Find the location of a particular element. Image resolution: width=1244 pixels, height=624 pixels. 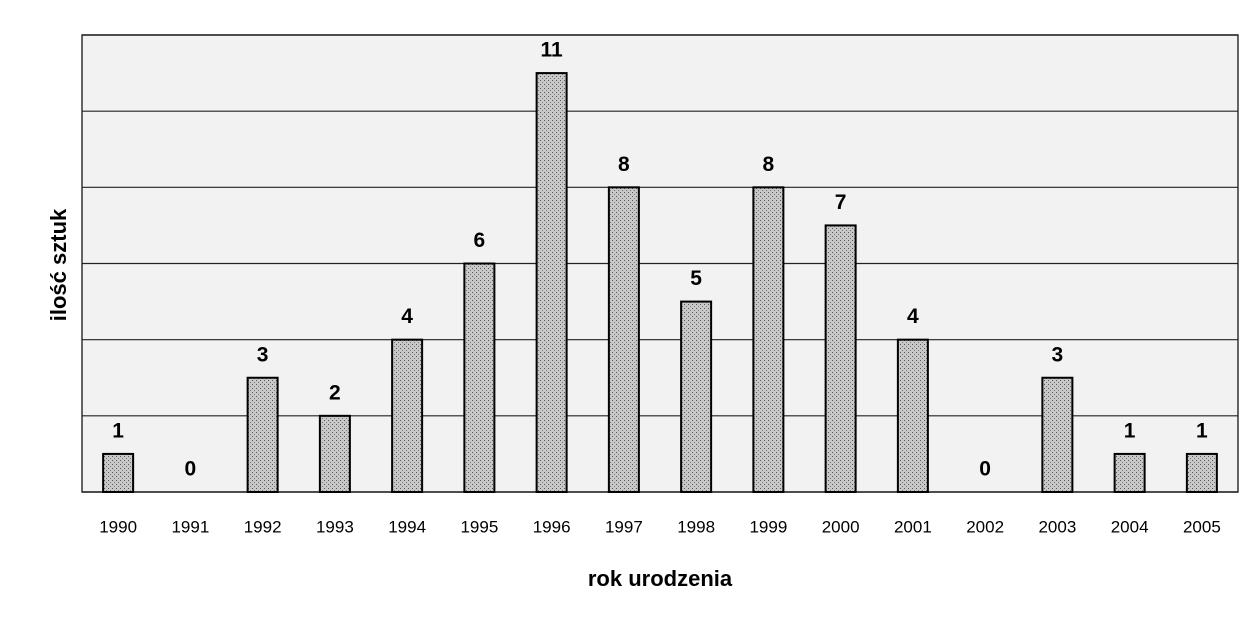

x-tick-label: 2001 is located at coordinates (913, 526).